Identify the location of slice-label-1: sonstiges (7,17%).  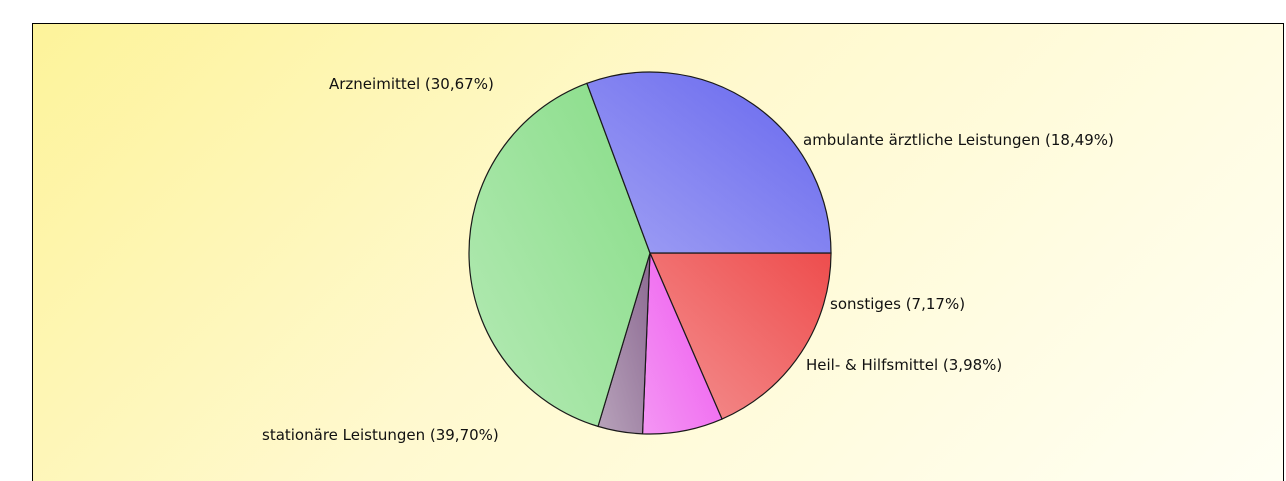
(897, 304).